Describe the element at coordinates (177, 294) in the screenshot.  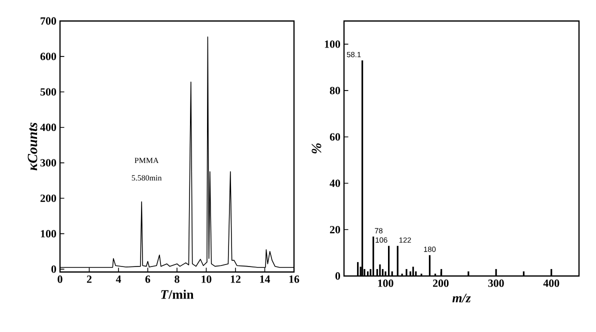
I see `x-axis-title: T/min` at that location.